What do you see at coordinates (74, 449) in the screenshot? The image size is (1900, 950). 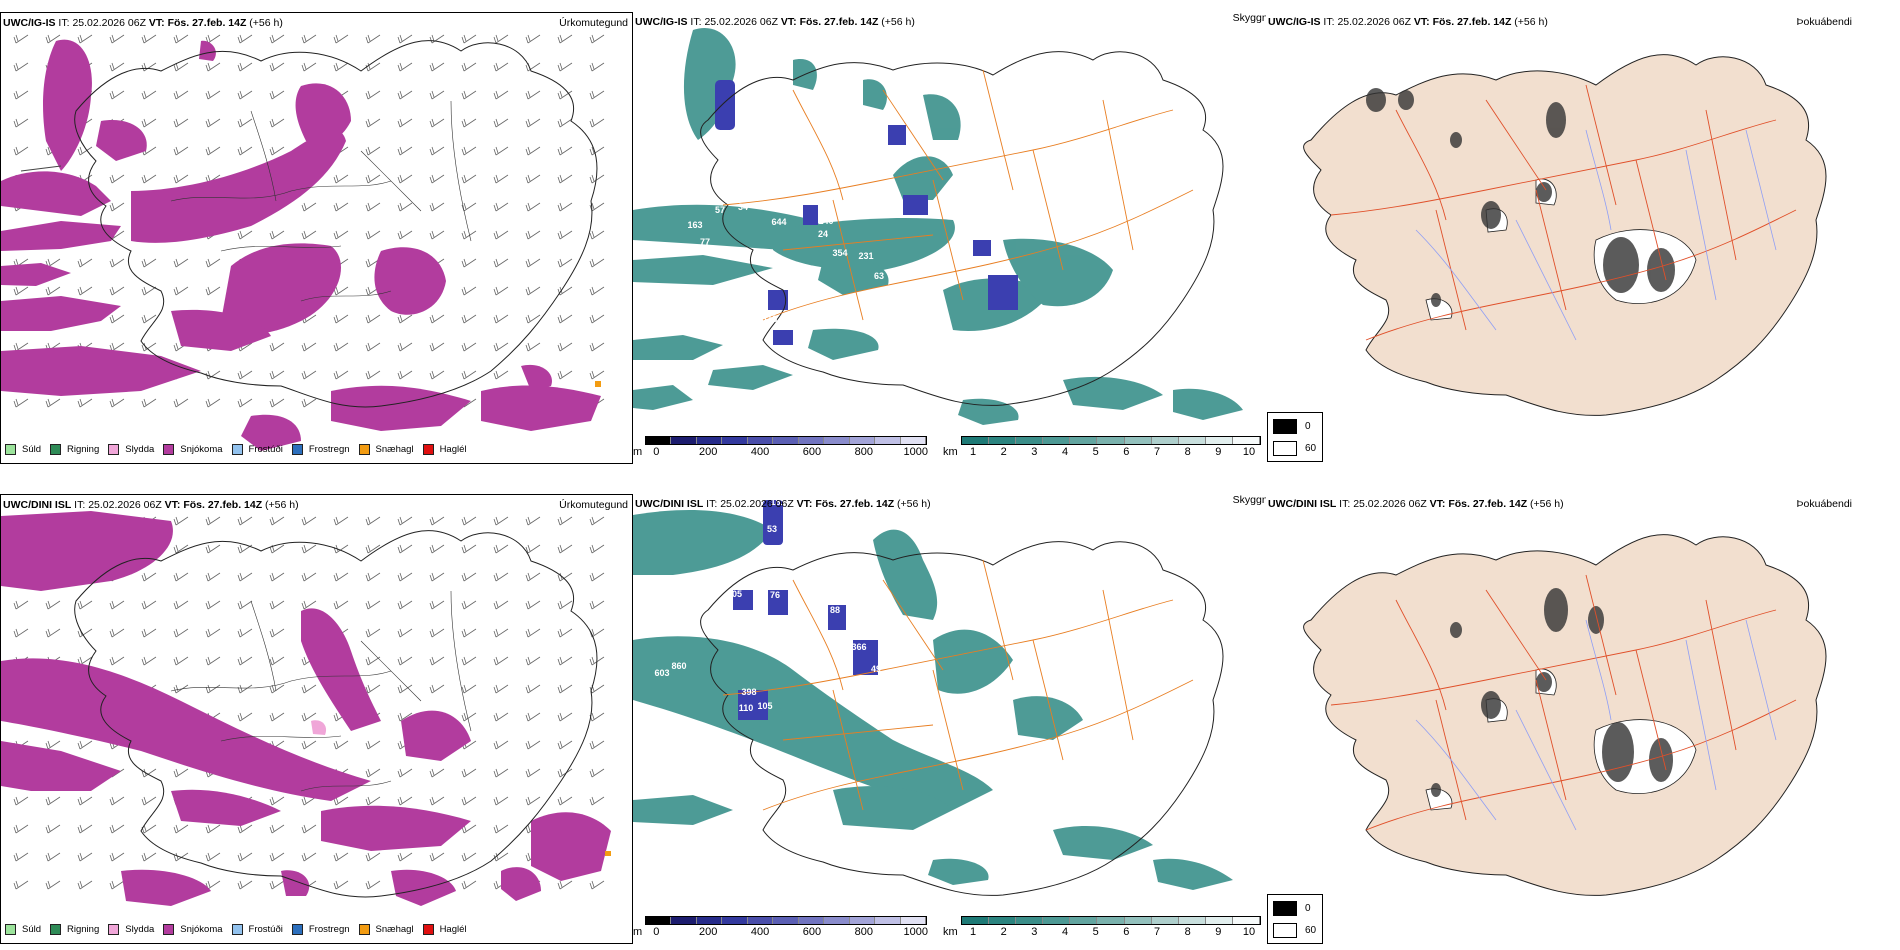 I see `legend-item: Rigning` at bounding box center [74, 449].